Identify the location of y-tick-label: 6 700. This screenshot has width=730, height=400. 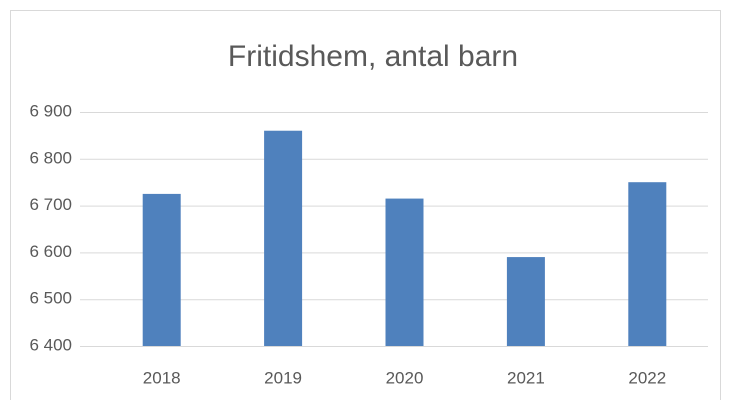
(50, 204).